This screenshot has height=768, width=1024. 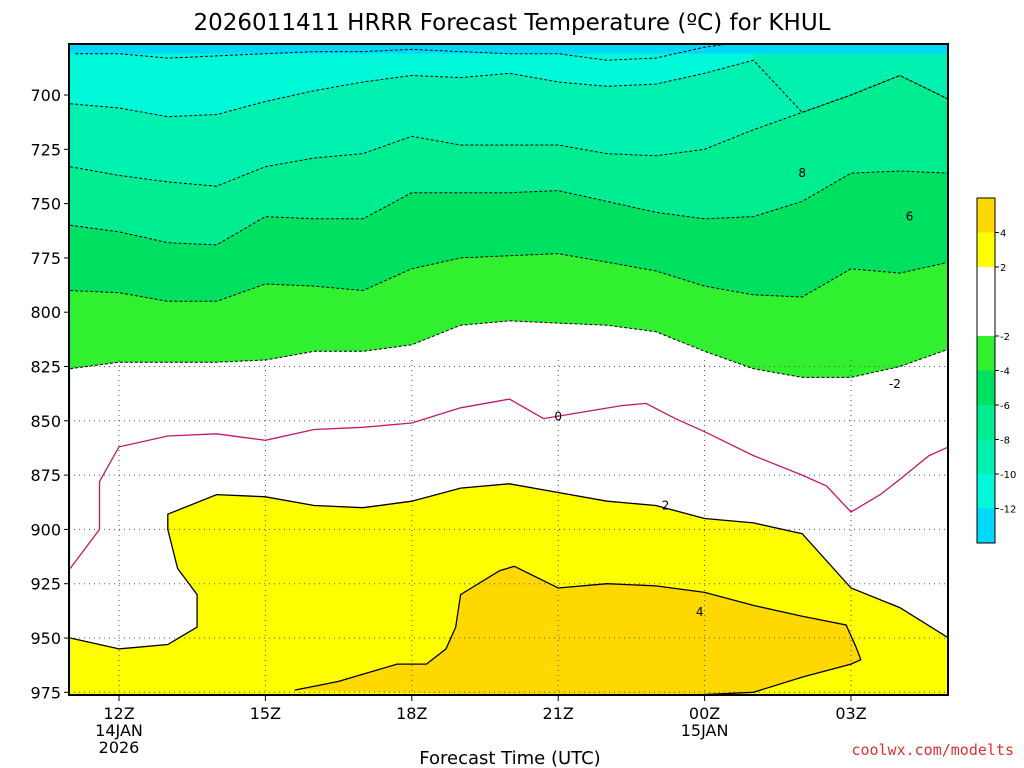 What do you see at coordinates (45, 692) in the screenshot?
I see `y-tick-label: 975` at bounding box center [45, 692].